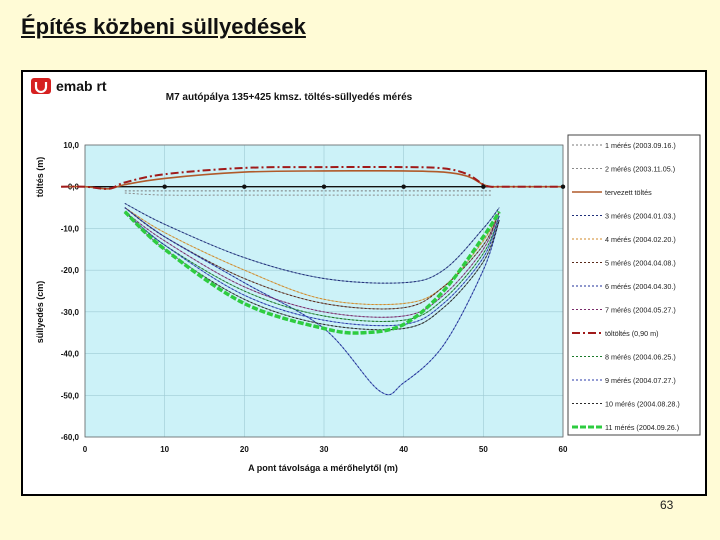  What do you see at coordinates (323, 468) in the screenshot?
I see `x-axis-label: A pont távolsága a mérőhelytől (m)` at bounding box center [323, 468].